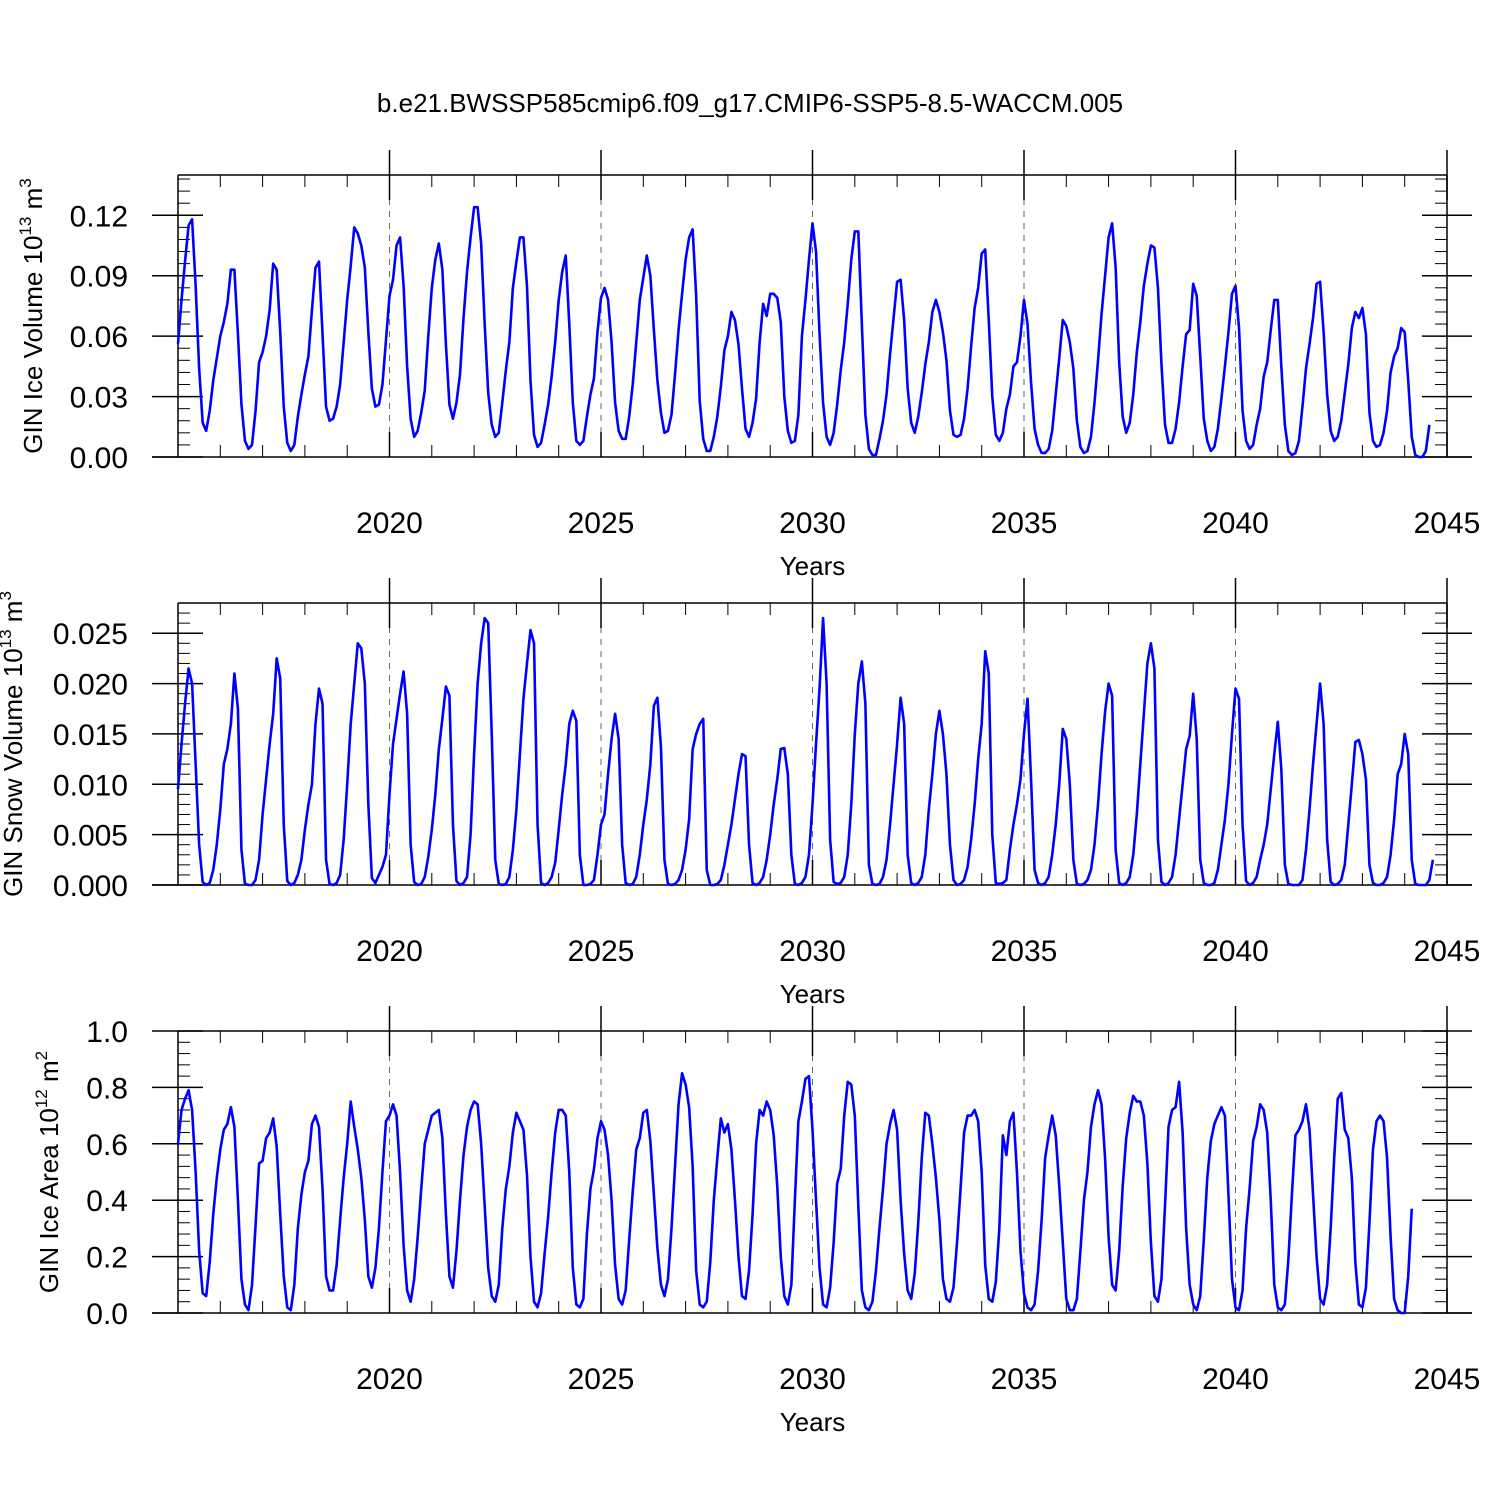  What do you see at coordinates (99, 458) in the screenshot?
I see `y-tick-label: 0.00` at bounding box center [99, 458].